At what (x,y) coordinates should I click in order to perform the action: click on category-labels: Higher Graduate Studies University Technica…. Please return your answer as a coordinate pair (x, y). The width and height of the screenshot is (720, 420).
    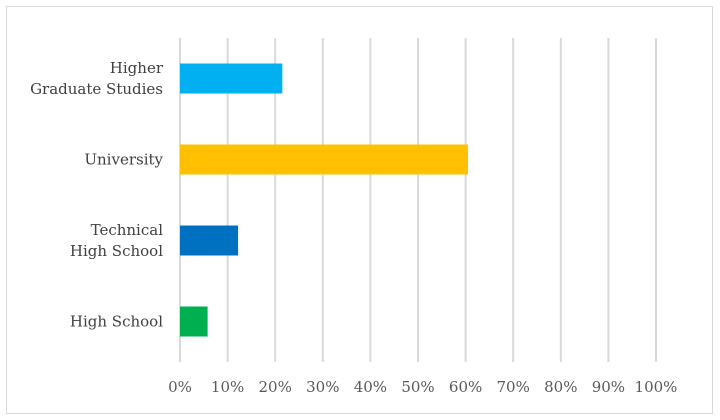
    Looking at the image, I should click on (97, 195).